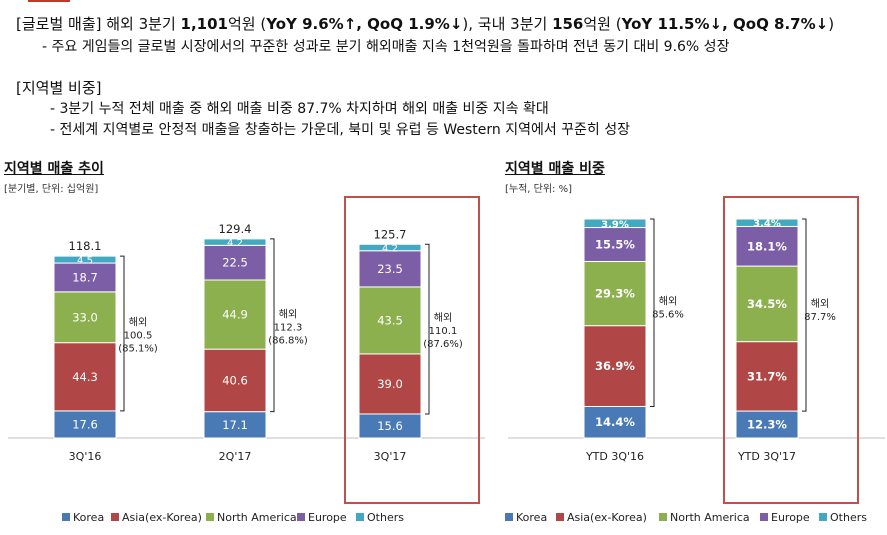 The height and width of the screenshot is (535, 887). What do you see at coordinates (568, 24) in the screenshot?
I see `summary-line-1-part: 156` at bounding box center [568, 24].